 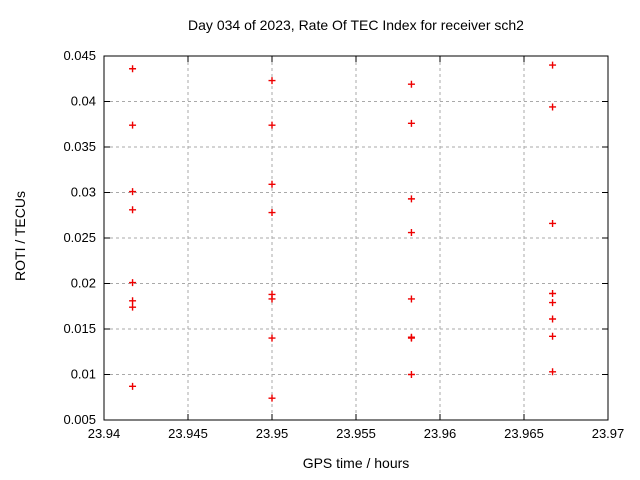 What do you see at coordinates (104, 433) in the screenshot?
I see `x-tick-label: 23.94` at bounding box center [104, 433].